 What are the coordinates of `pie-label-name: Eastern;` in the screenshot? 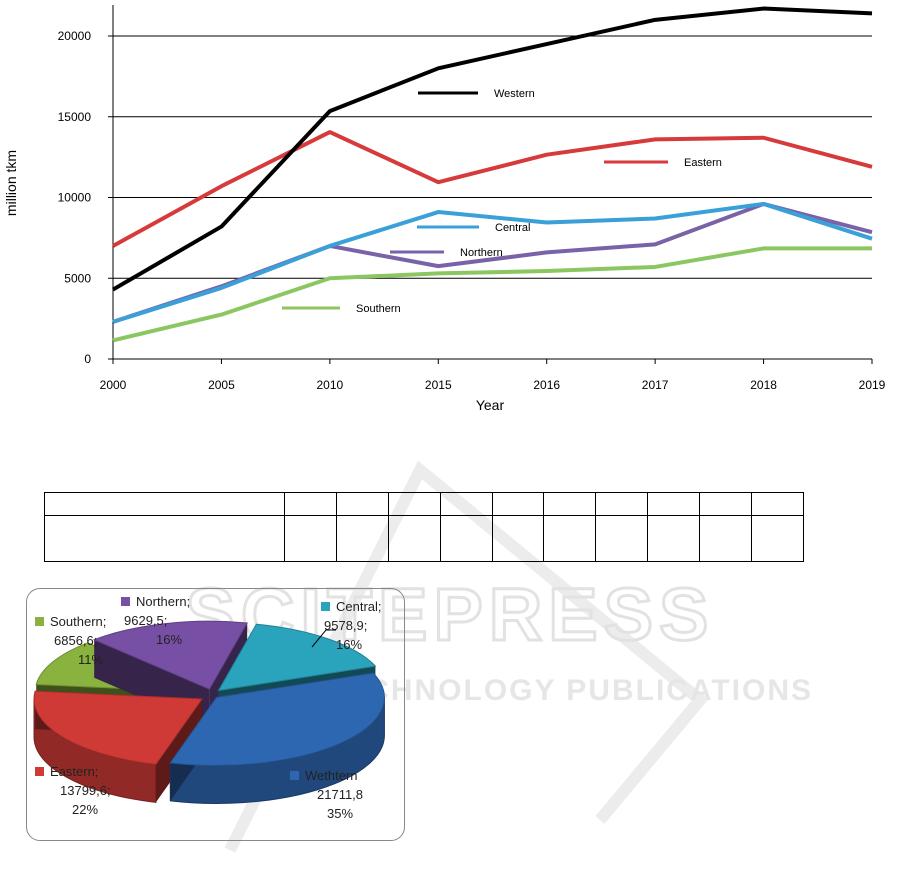 It's located at (74, 771).